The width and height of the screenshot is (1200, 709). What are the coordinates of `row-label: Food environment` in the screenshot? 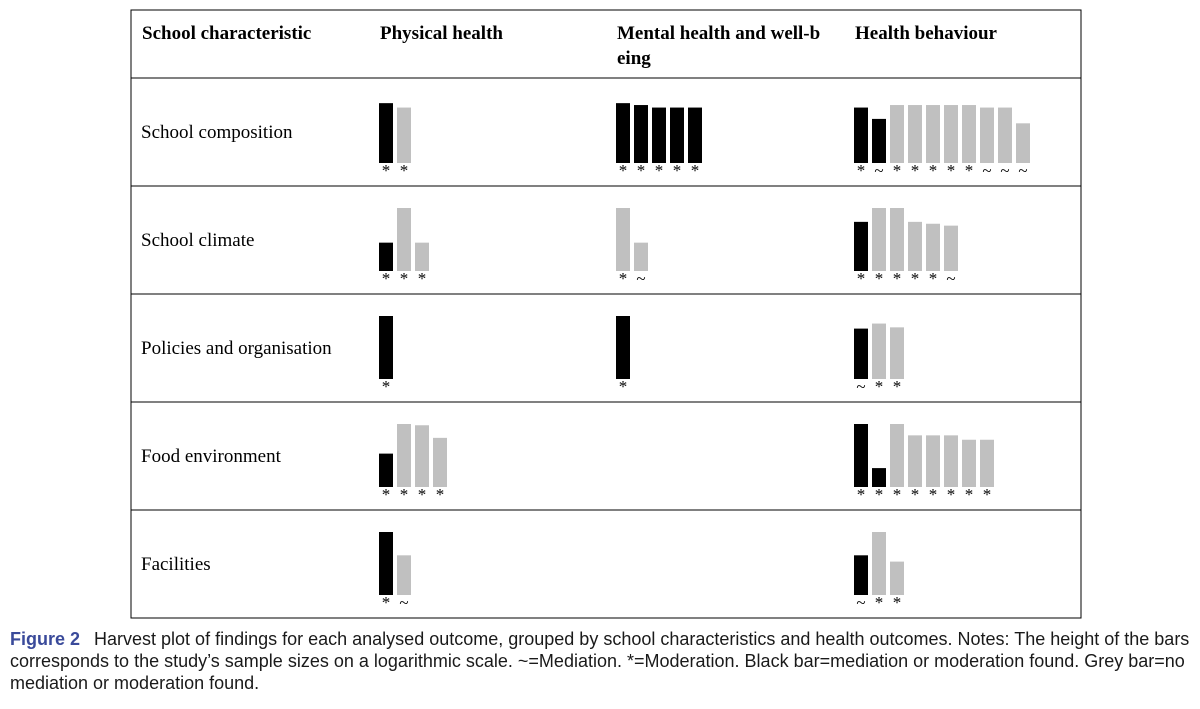 It's located at (211, 456).